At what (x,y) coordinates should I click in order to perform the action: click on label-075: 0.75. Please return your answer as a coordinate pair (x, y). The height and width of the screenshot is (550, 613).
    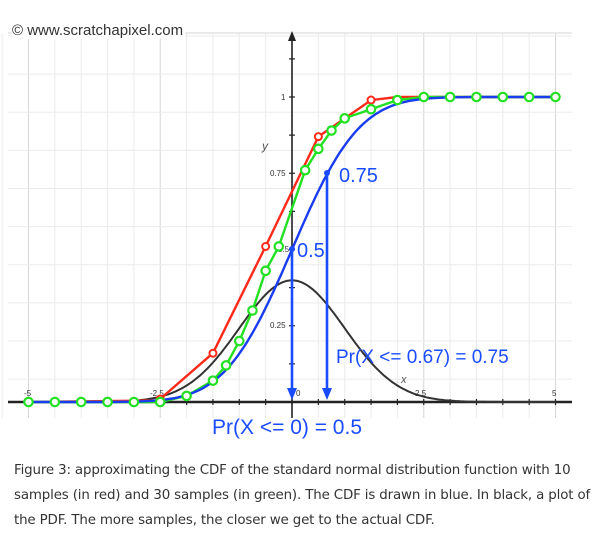
    Looking at the image, I should click on (358, 176).